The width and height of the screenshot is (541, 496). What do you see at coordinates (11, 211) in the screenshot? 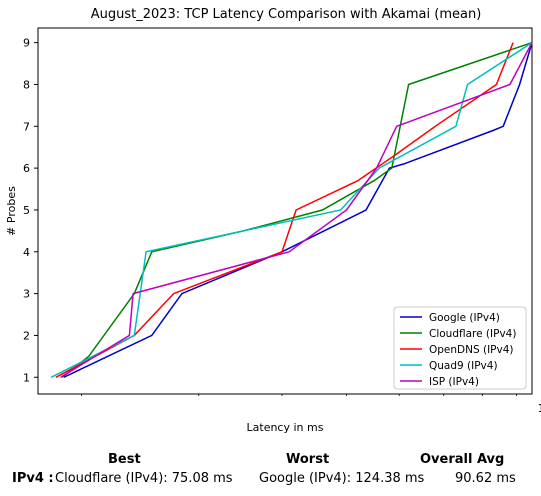
I see `y-axis-label: # Probes` at bounding box center [11, 211].